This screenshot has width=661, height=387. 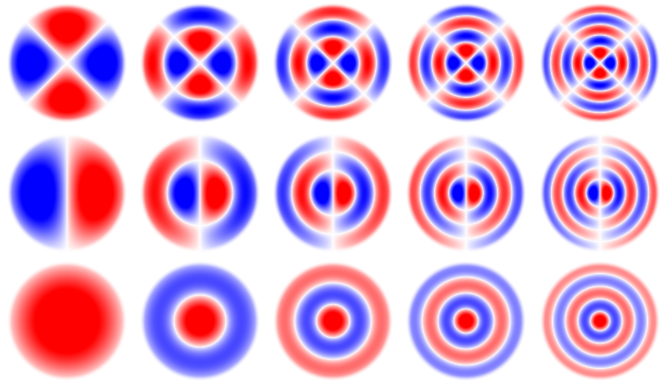 What do you see at coordinates (200, 321) in the screenshot?
I see `mode-disc-n0-m2` at bounding box center [200, 321].